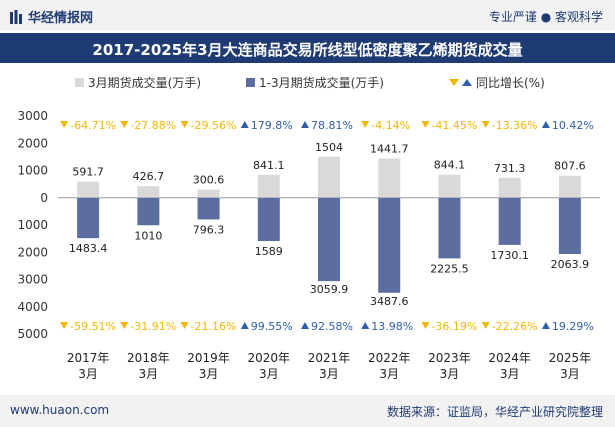  I want to click on x-category-label: 2020年 3月, so click(269, 366).